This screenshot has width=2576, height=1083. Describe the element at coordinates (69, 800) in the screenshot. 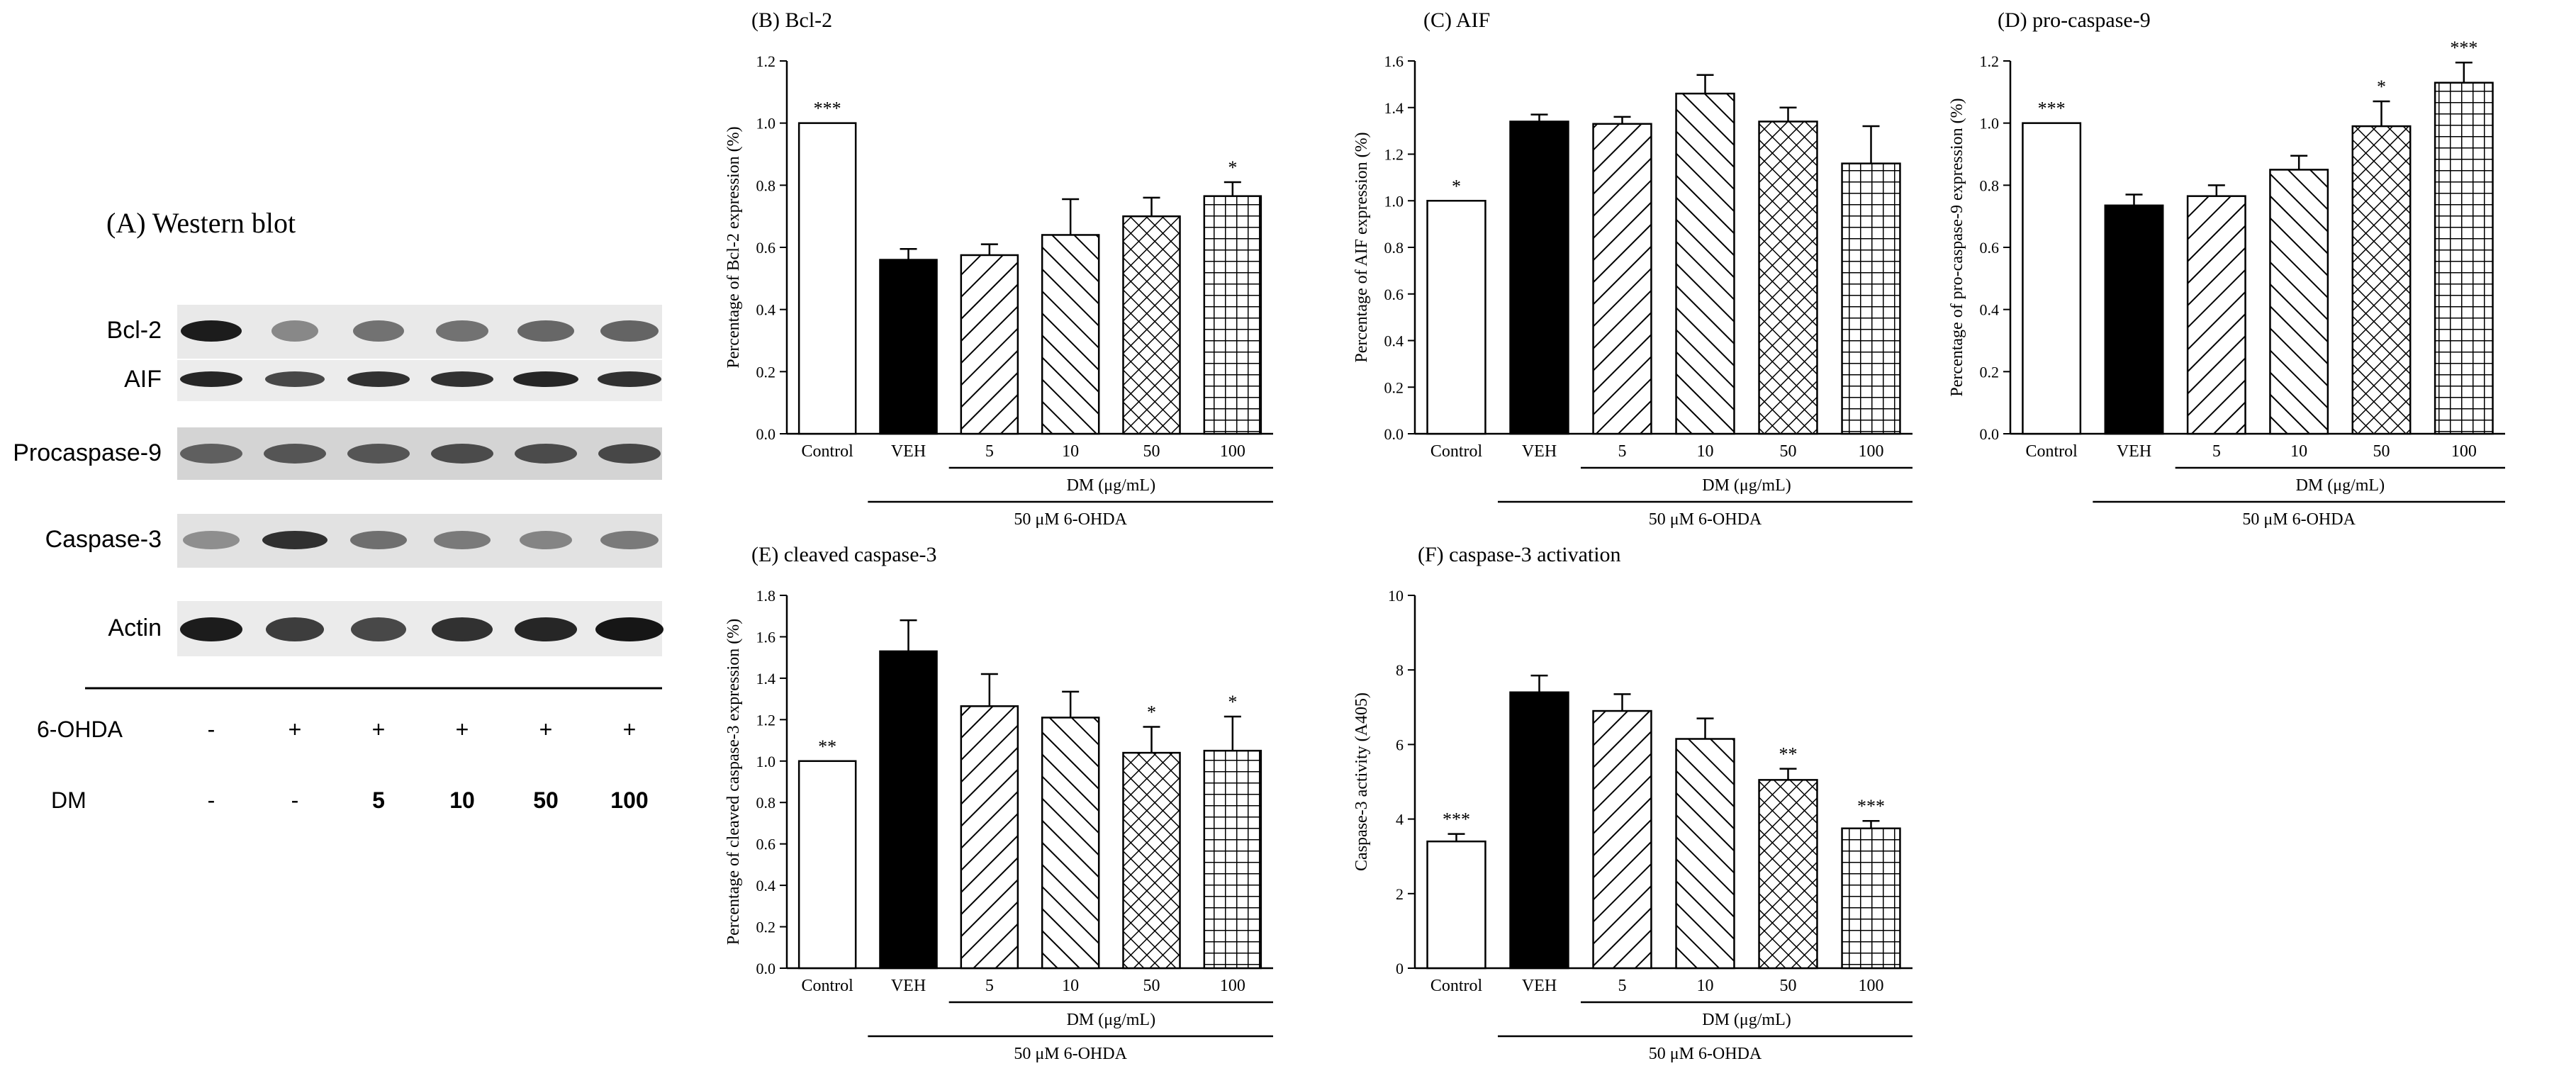

I see `treatment-label-dm: DM` at that location.